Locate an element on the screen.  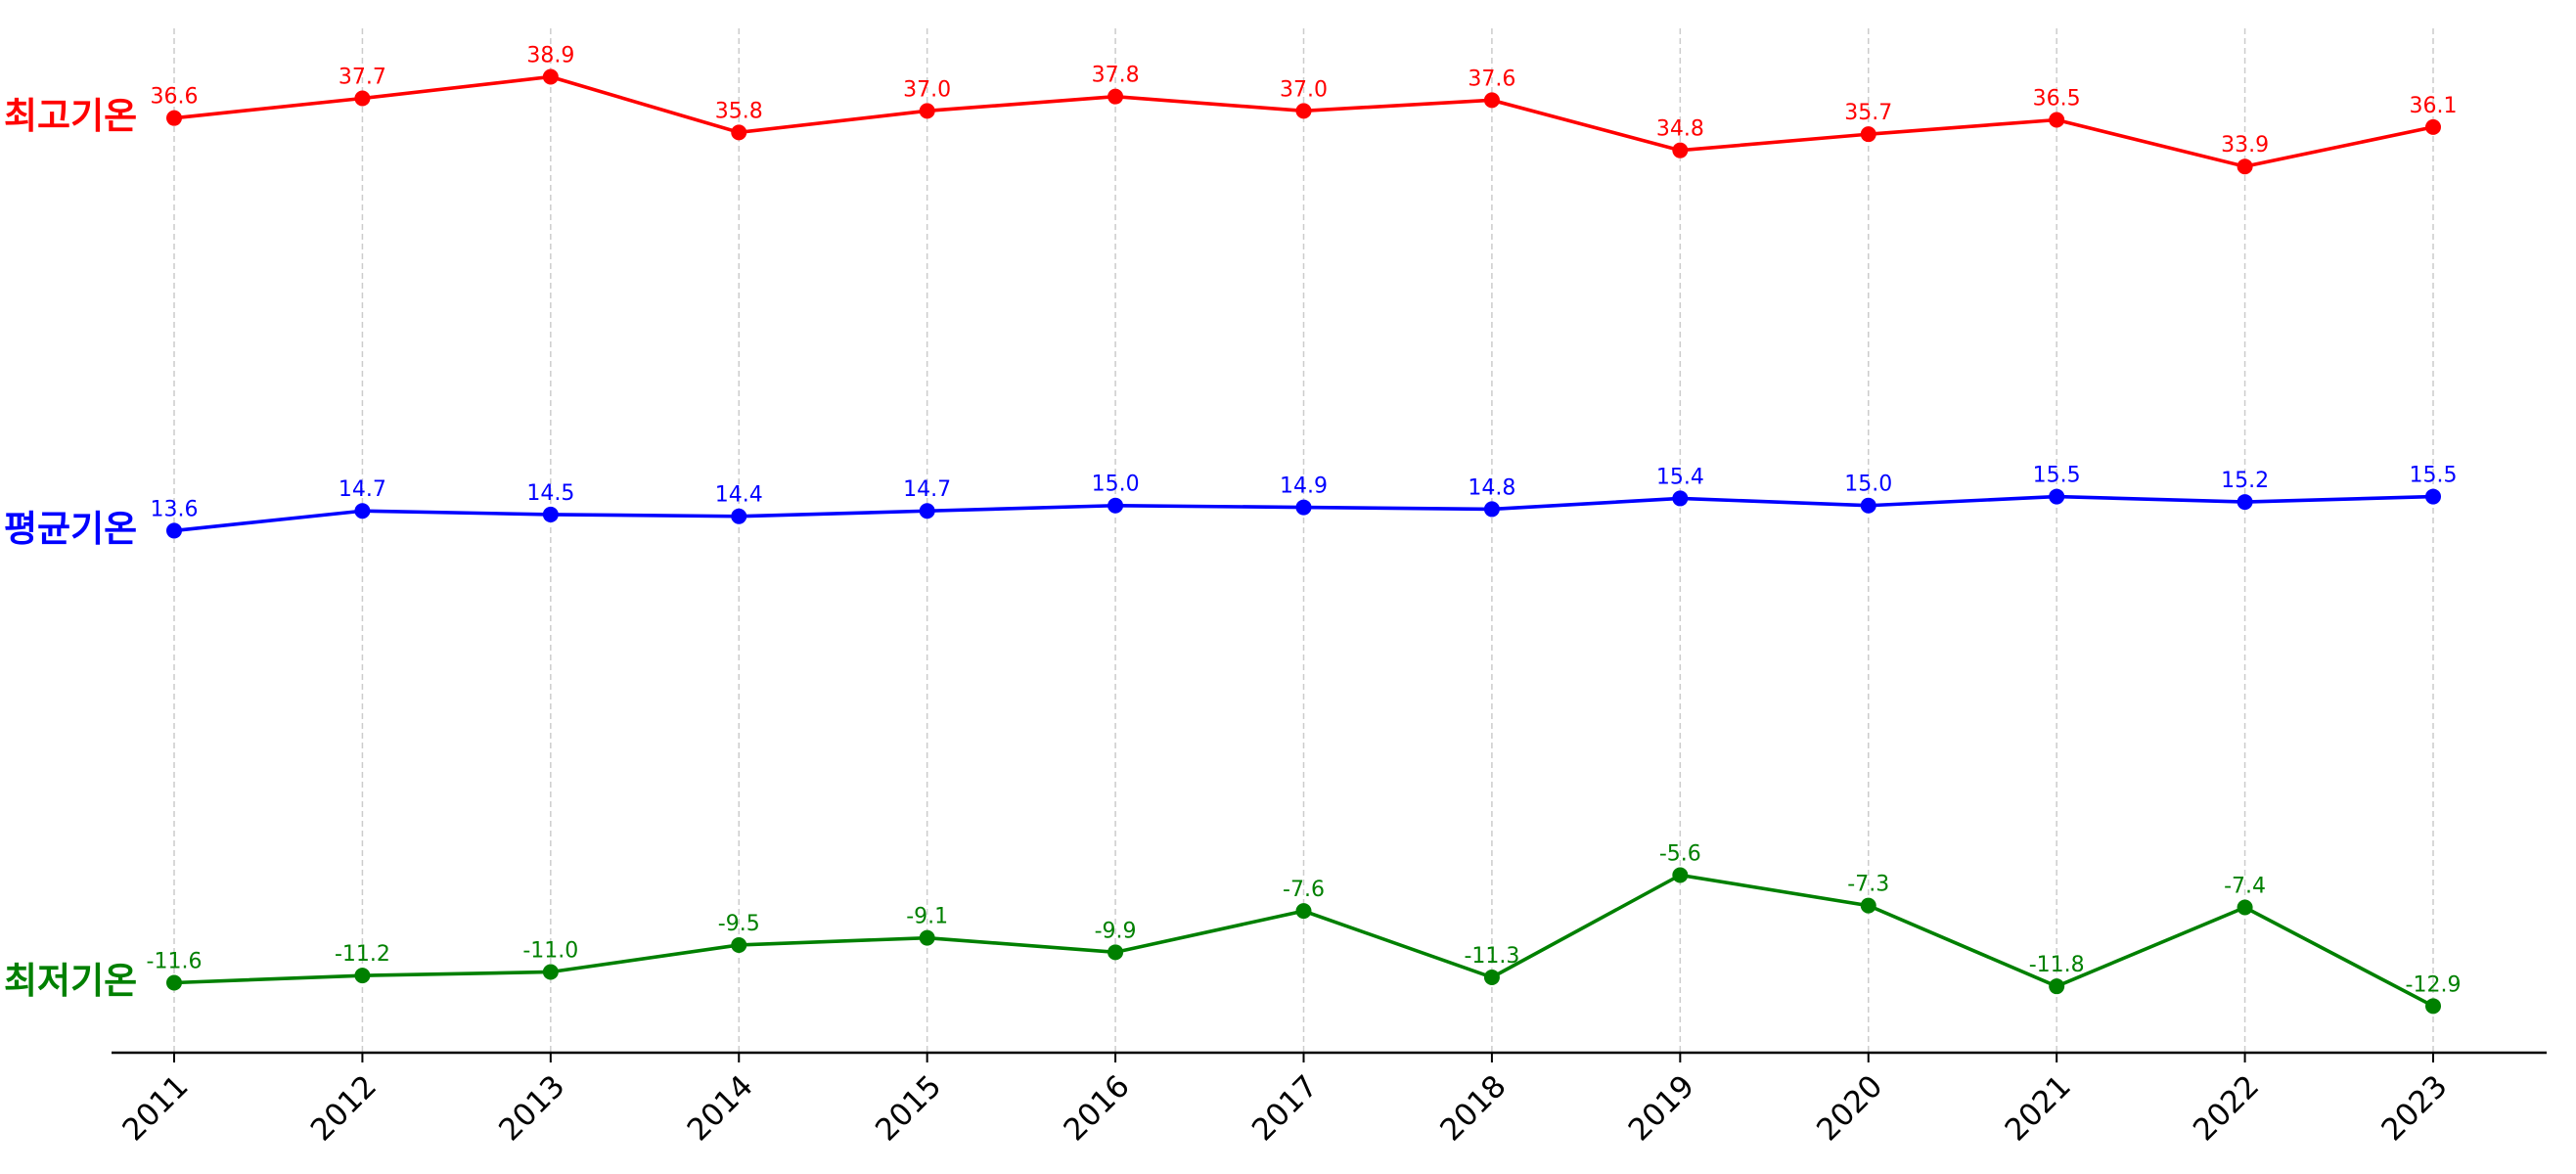
data-label: -9.1 is located at coordinates (927, 917).